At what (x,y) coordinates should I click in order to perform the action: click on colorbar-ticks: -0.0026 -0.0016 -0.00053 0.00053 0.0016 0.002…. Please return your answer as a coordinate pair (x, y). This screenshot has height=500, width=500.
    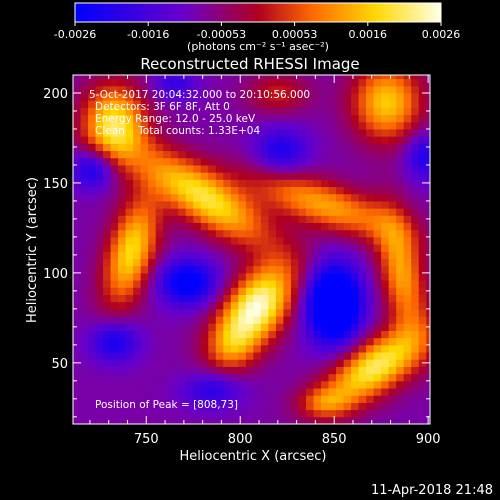
    Looking at the image, I should click on (257, 31).